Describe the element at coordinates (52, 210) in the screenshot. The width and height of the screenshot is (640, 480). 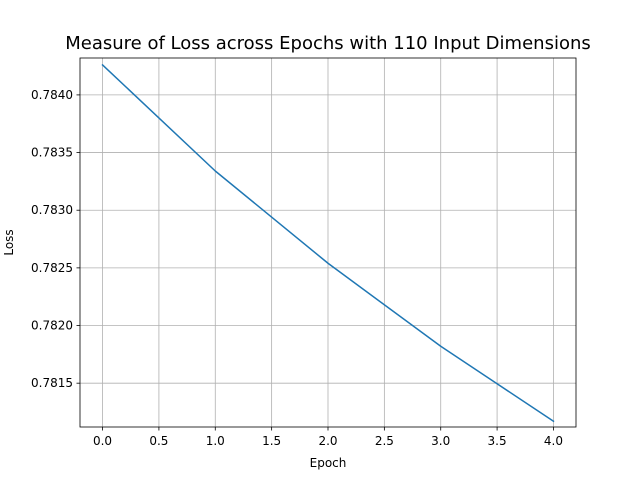
I see `y-tick-label: 0.7830` at that location.